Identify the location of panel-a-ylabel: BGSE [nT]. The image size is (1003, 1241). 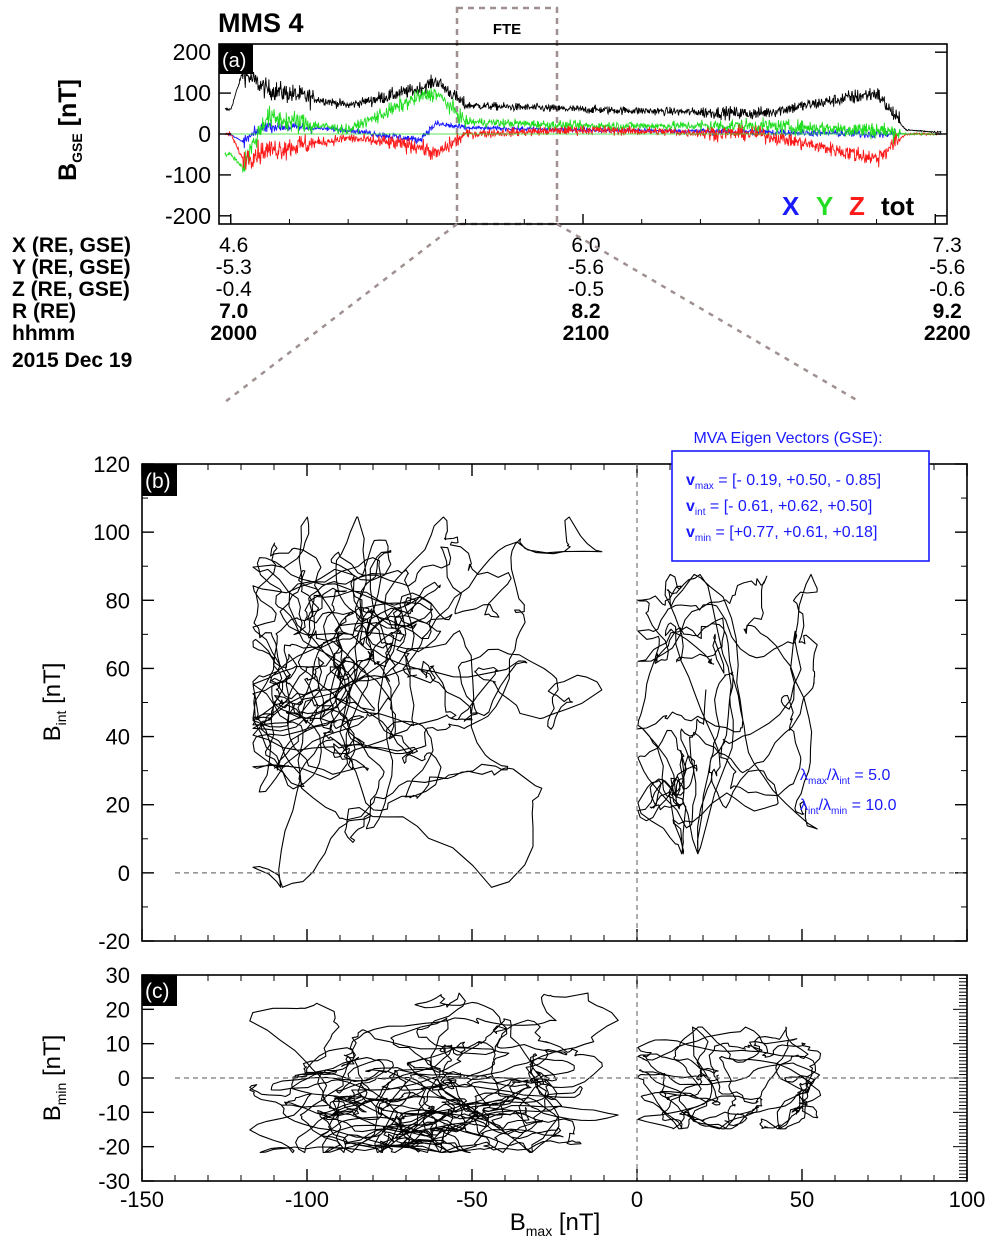
(69, 130).